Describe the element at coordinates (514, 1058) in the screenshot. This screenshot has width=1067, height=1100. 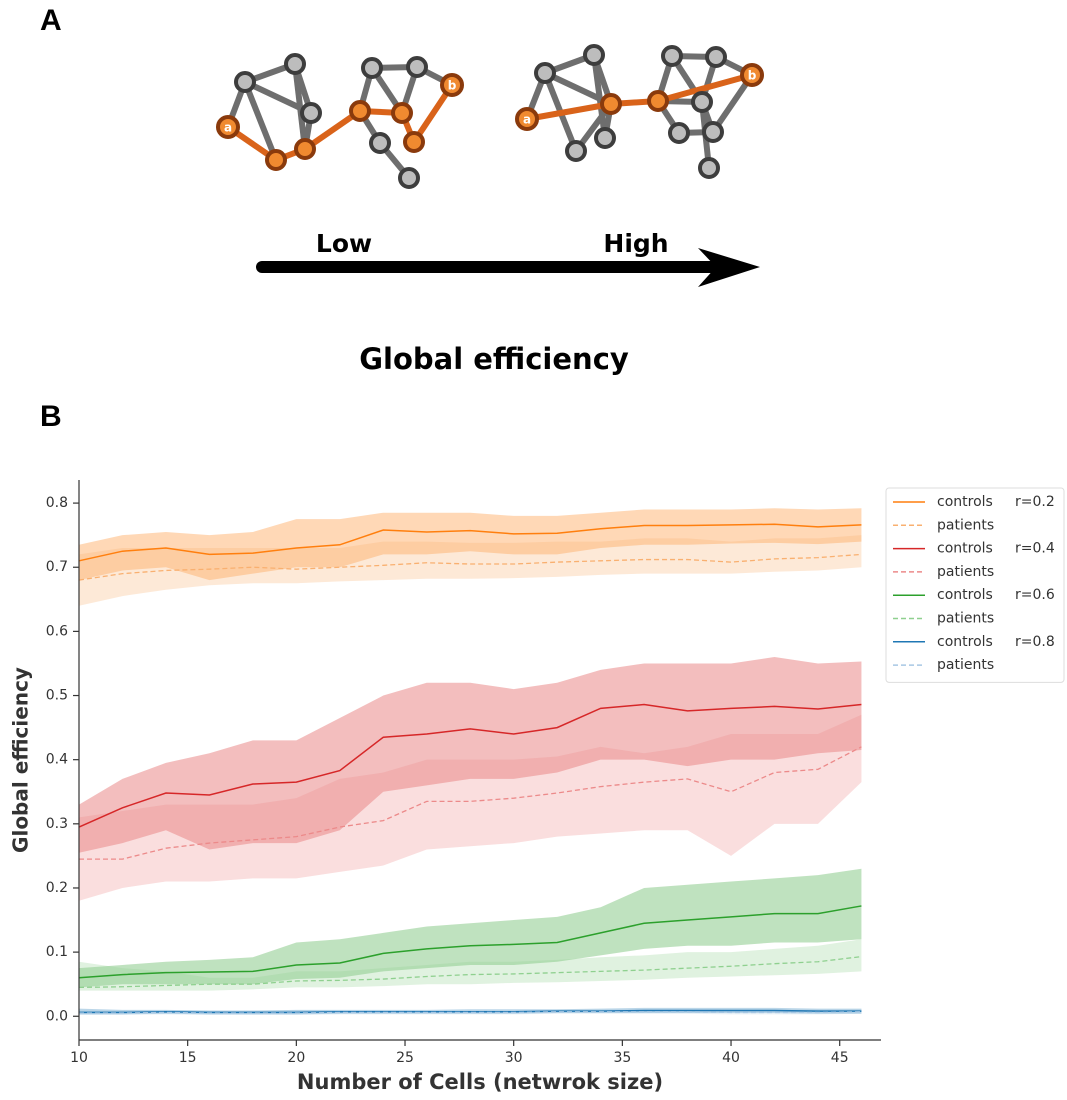
I see `x-tick-label: 30` at that location.